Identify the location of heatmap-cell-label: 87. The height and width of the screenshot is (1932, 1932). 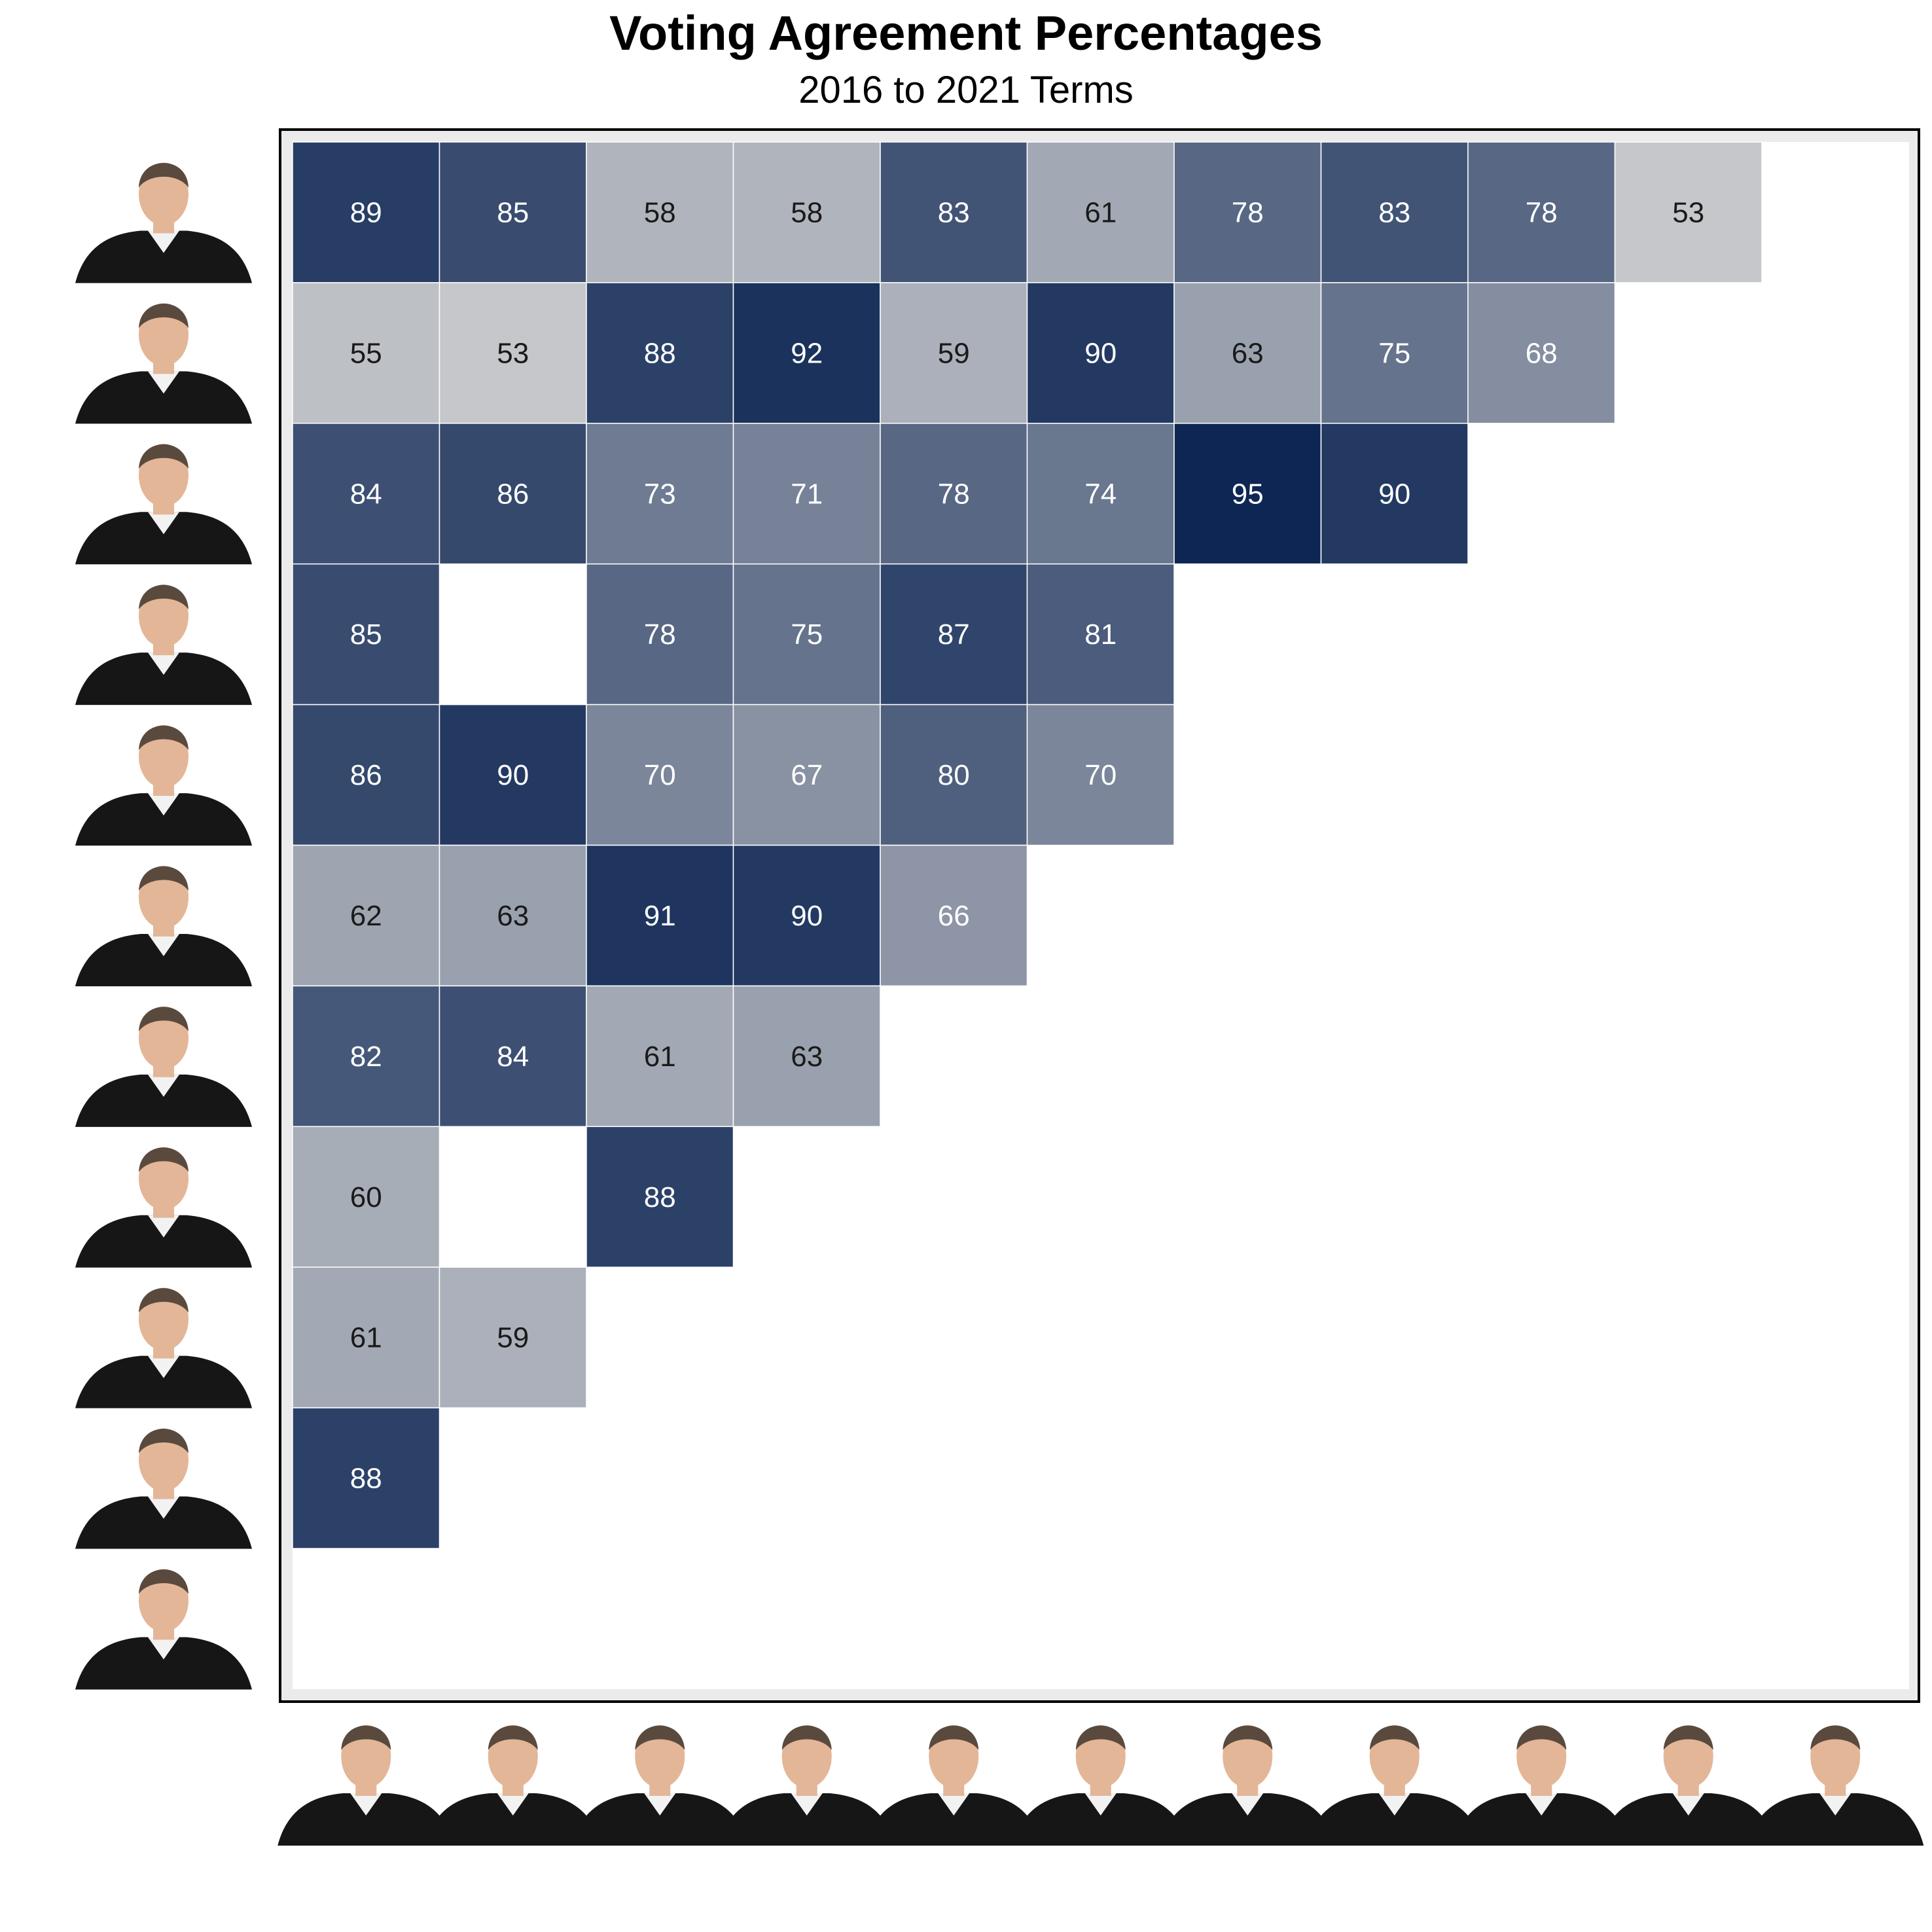
(954, 634).